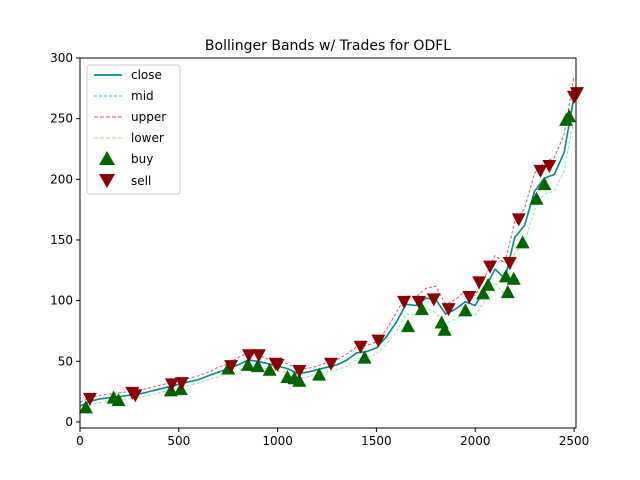 This screenshot has height=480, width=640. I want to click on legend-swatch-buy, so click(107, 158).